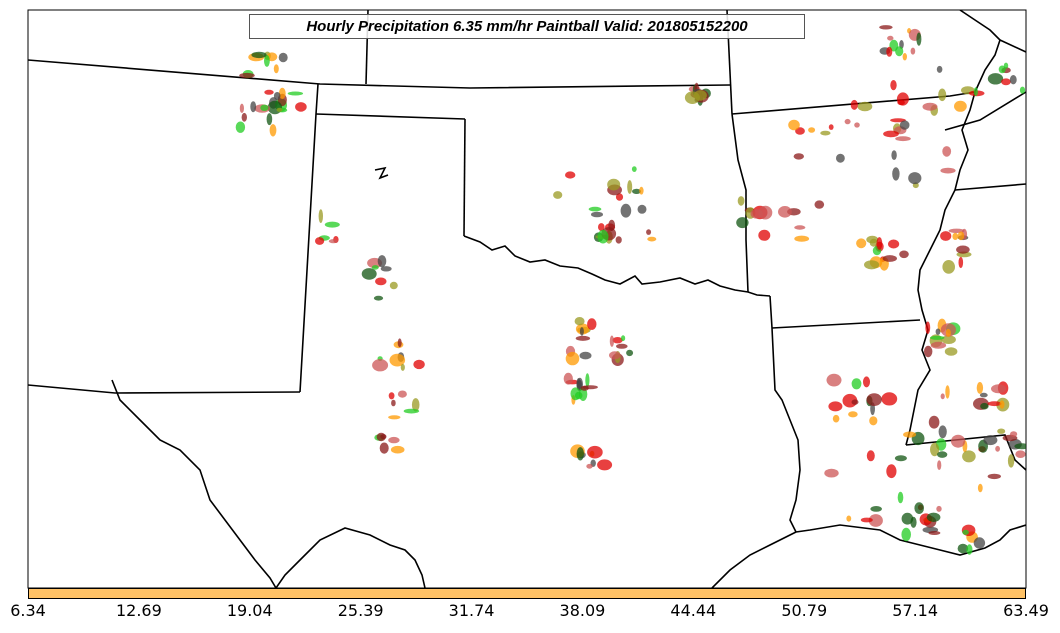  What do you see at coordinates (990, 187) in the screenshot?
I see `ms-al-border` at bounding box center [990, 187].